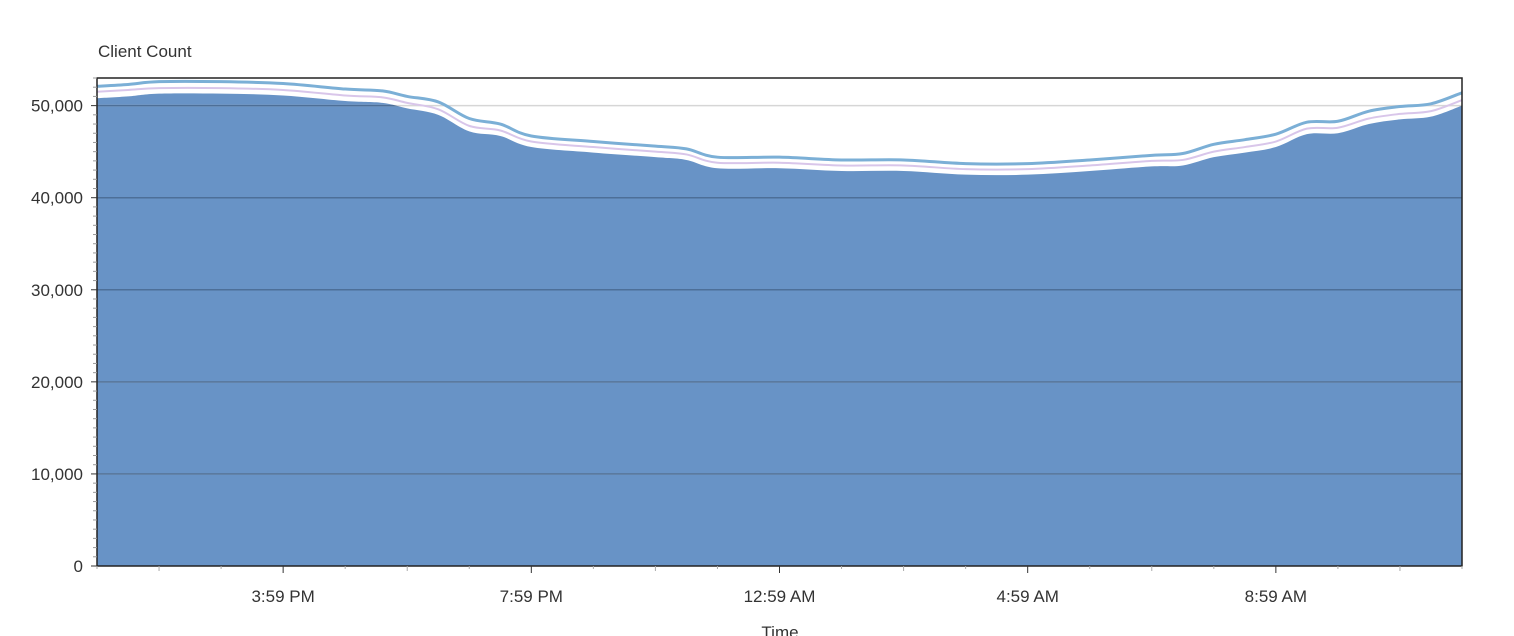  What do you see at coordinates (64, 326) in the screenshot?
I see `y-axis: 0 10,000 20,000 30,000 40,000 50,000` at bounding box center [64, 326].